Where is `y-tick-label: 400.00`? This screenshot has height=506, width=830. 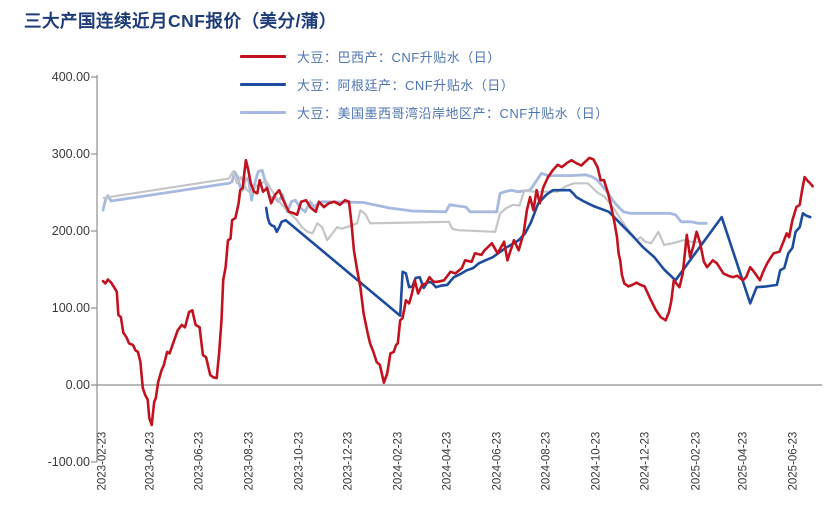 y-tick-label: 400.00 is located at coordinates (70, 77).